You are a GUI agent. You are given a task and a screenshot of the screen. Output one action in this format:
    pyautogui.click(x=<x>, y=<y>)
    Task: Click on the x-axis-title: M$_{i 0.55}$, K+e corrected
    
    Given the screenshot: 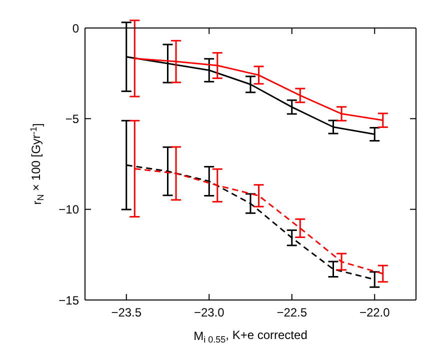 What is the action you would take?
    pyautogui.click(x=251, y=336)
    